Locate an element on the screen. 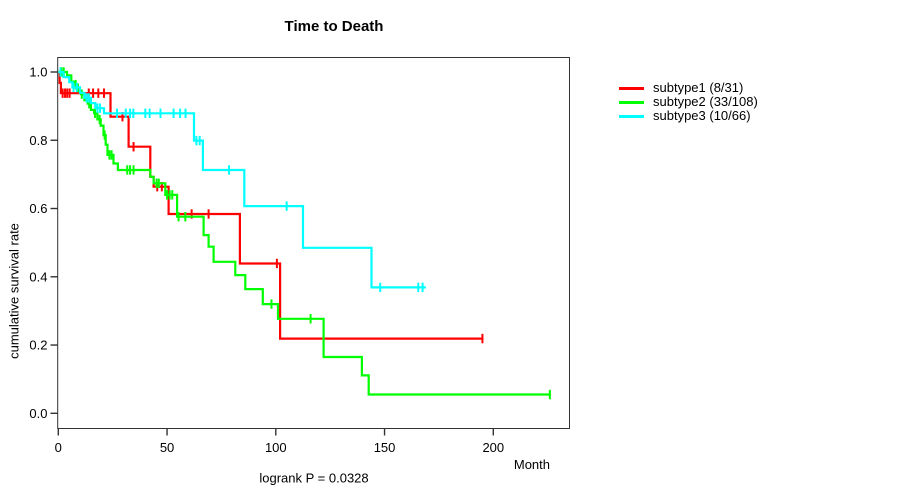 This screenshot has width=900, height=500. x-tick-label-100: 100 is located at coordinates (276, 447).